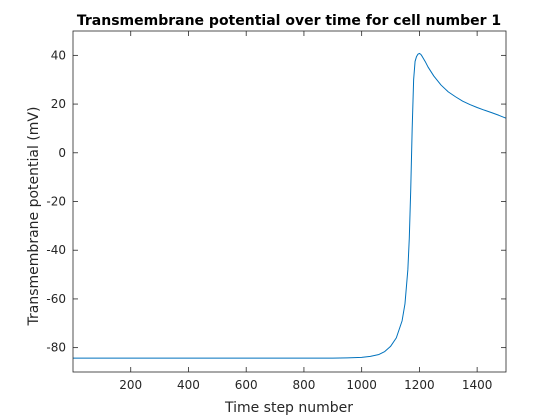 The width and height of the screenshot is (560, 420). Describe the element at coordinates (288, 408) in the screenshot. I see `x-axis-label: Time step number` at that location.